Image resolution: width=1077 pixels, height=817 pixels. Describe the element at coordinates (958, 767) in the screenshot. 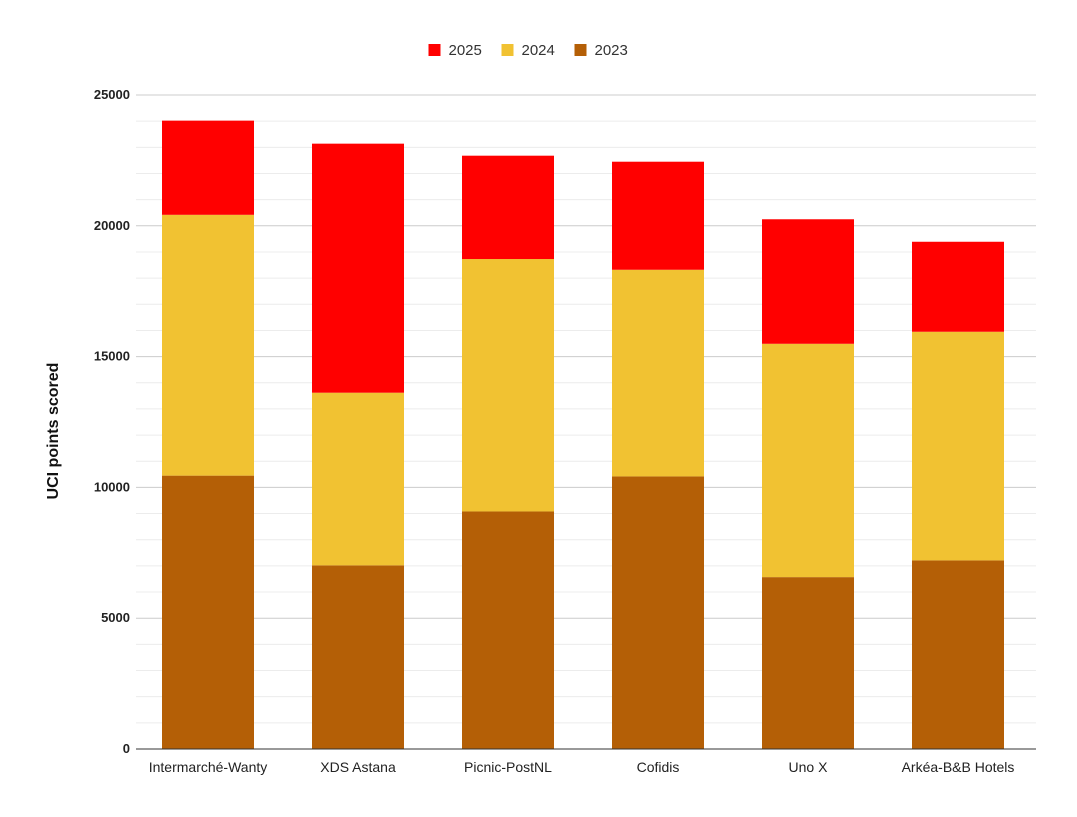

I see `x-category-label: Arkéa-B&B Hotels` at that location.